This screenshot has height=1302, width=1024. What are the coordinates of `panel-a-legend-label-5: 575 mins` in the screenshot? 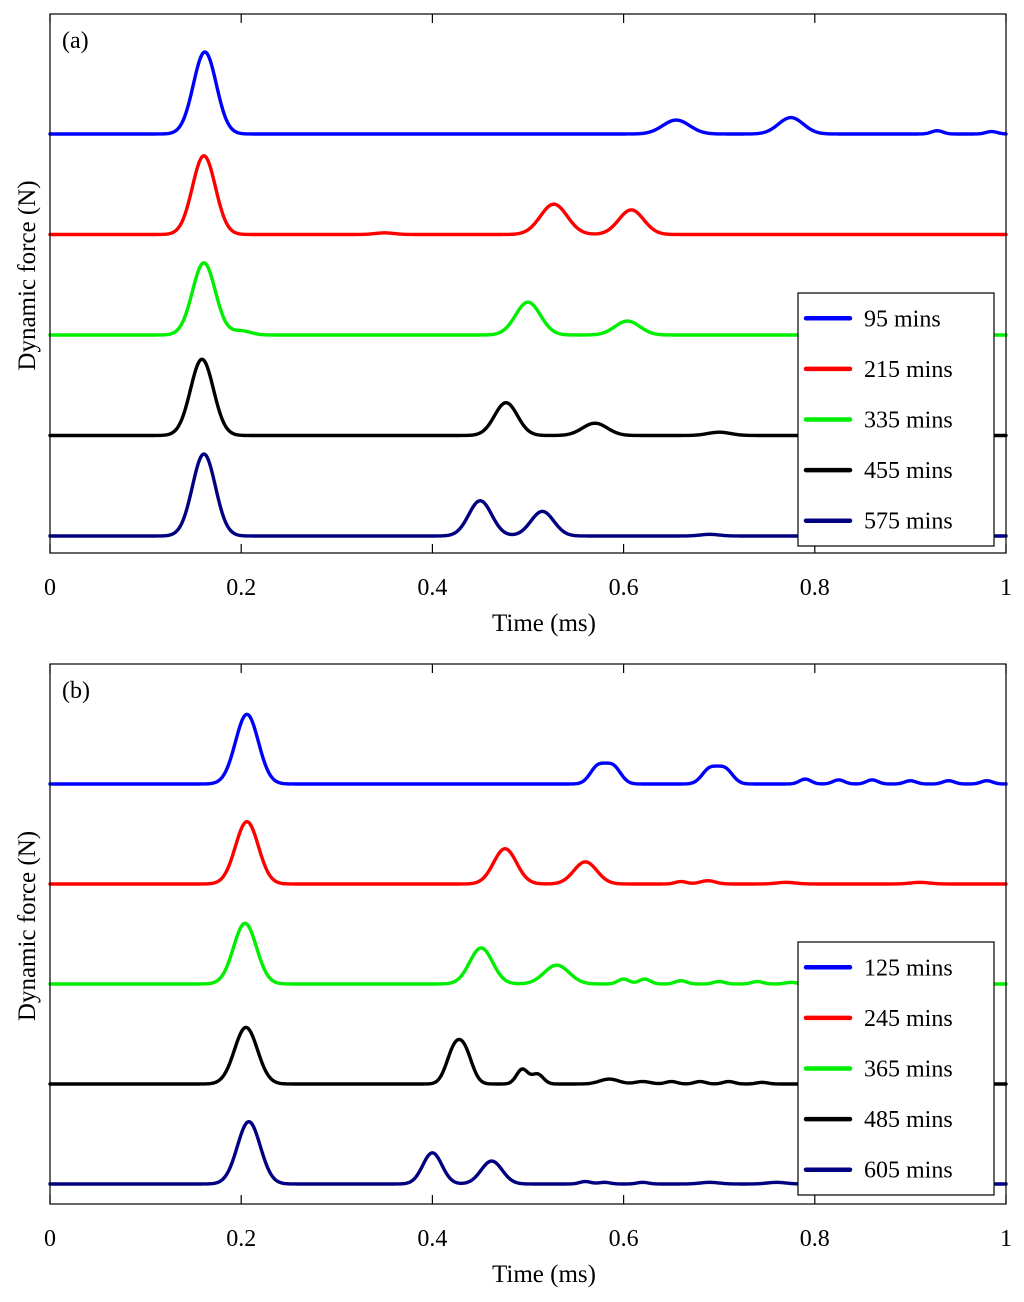 It's located at (908, 522).